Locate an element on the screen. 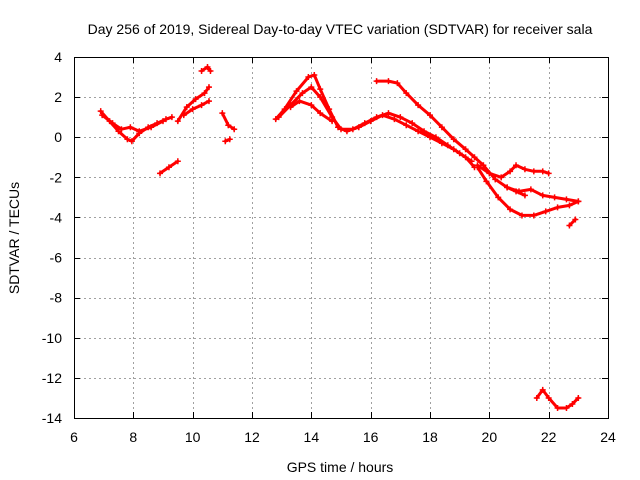 The width and height of the screenshot is (640, 480). y-axis-label: SDTVAR / TECUs is located at coordinates (14, 238).